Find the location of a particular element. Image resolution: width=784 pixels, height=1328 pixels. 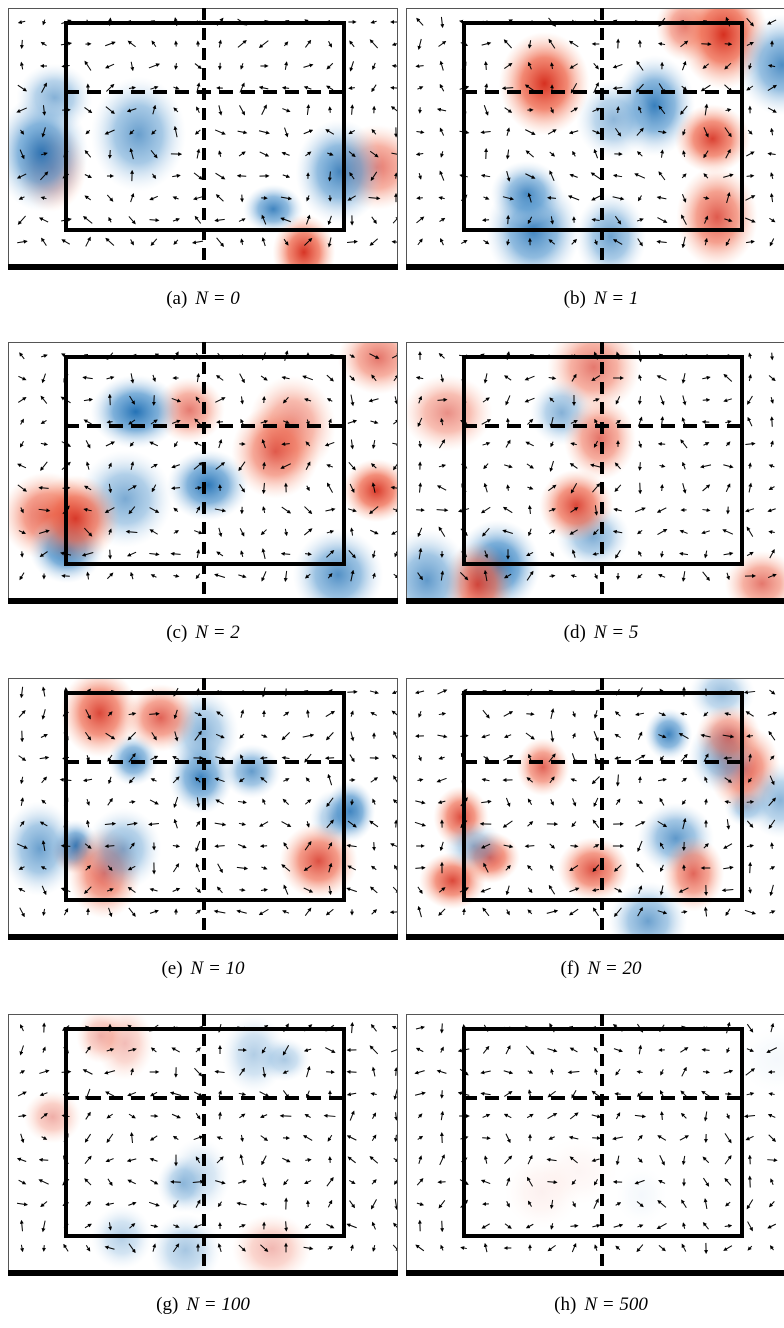

field is located at coordinates (203, 143).